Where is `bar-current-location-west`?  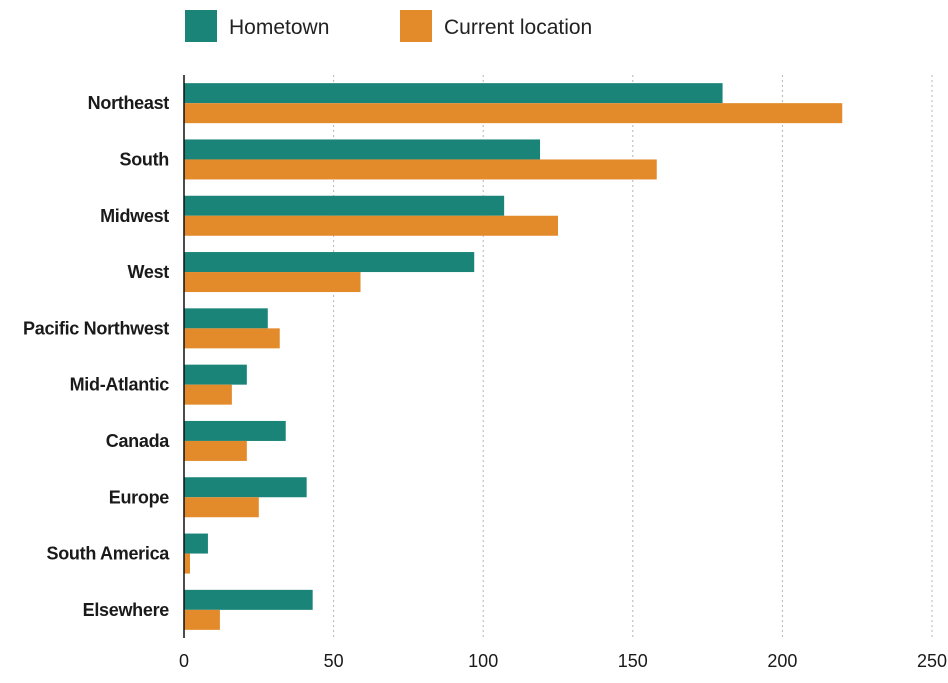 bar-current-location-west is located at coordinates (272, 282).